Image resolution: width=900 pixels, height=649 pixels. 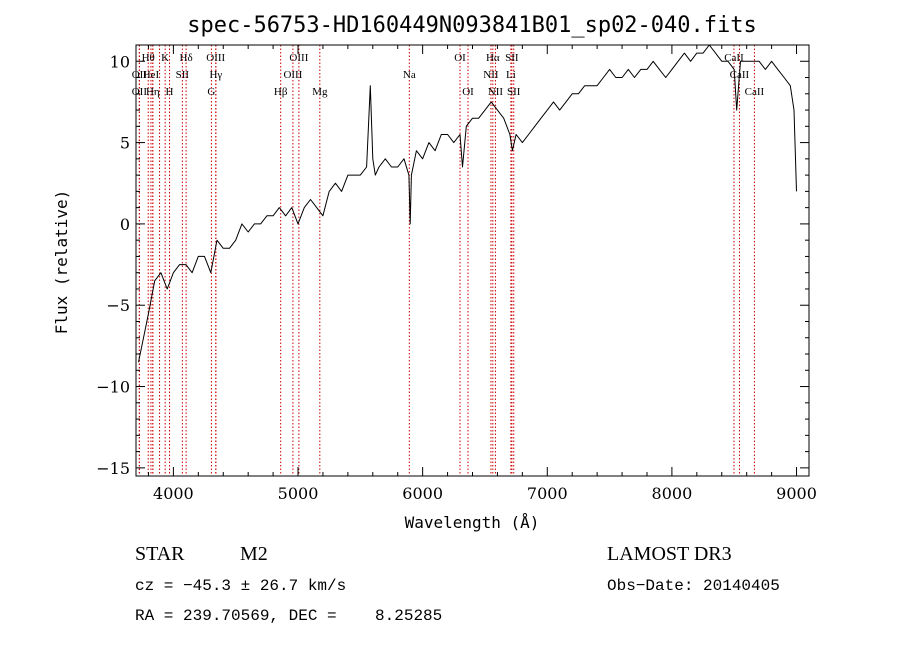 I want to click on line-marker-label: Mg, so click(x=320, y=92).